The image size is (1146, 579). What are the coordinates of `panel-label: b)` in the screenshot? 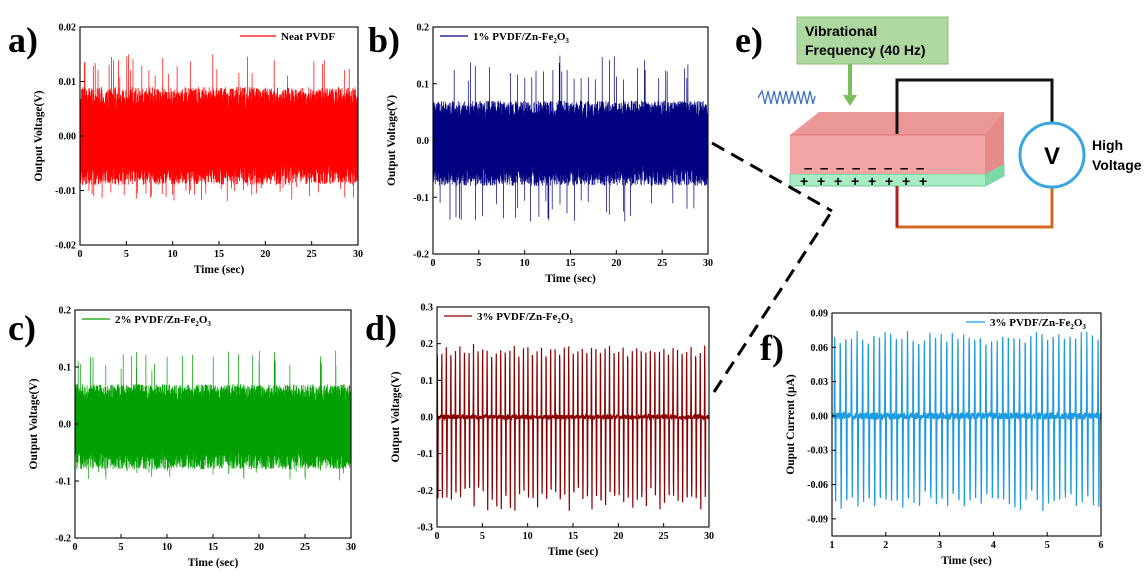 It's located at (384, 40).